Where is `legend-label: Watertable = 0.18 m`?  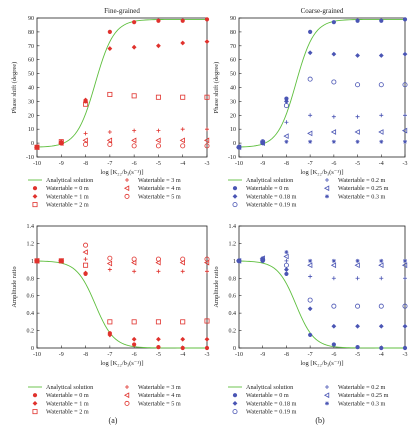 legend-label: Watertable = 0.18 m is located at coordinates (271, 403).